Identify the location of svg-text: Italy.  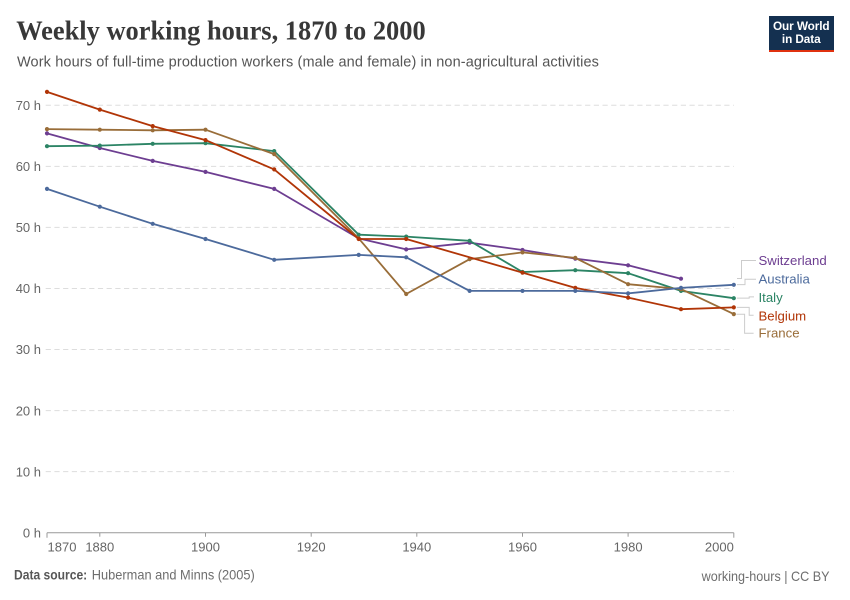
(771, 297).